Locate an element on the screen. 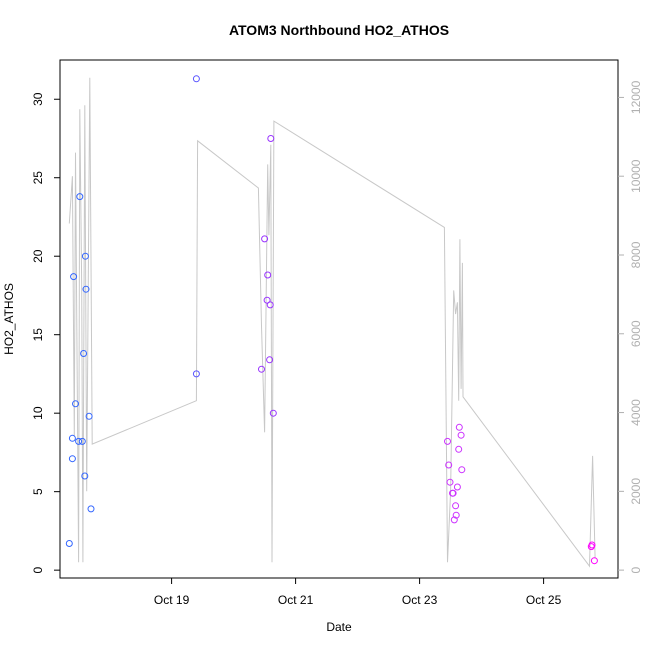 The width and height of the screenshot is (650, 650). y-tick-label: 0 is located at coordinates (38, 569).